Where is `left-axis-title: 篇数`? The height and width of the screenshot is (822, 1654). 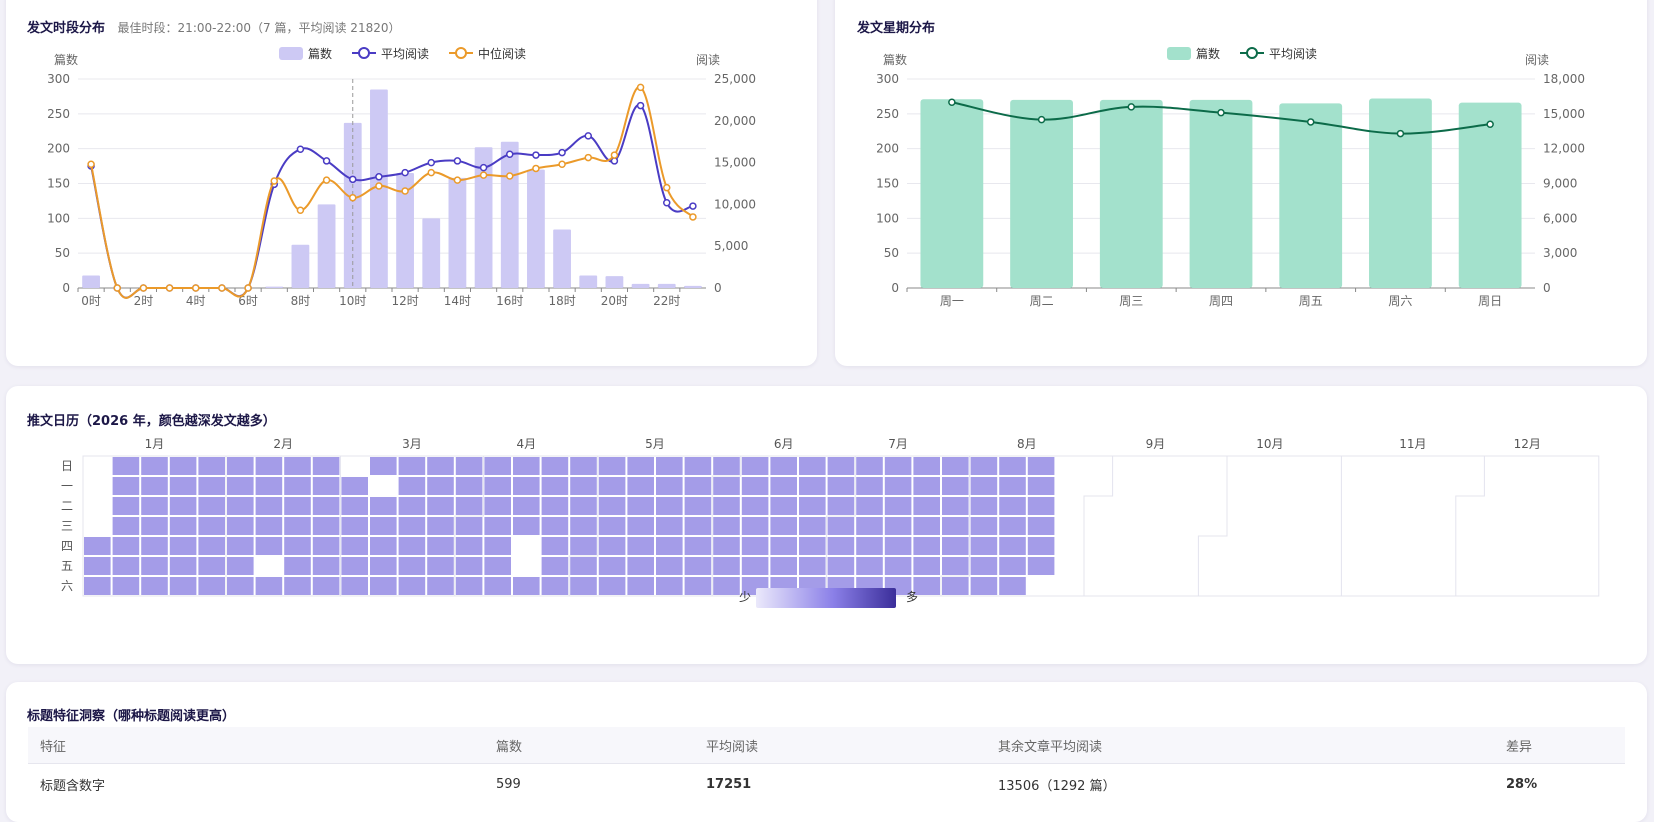 left-axis-title: 篇数 is located at coordinates (66, 59).